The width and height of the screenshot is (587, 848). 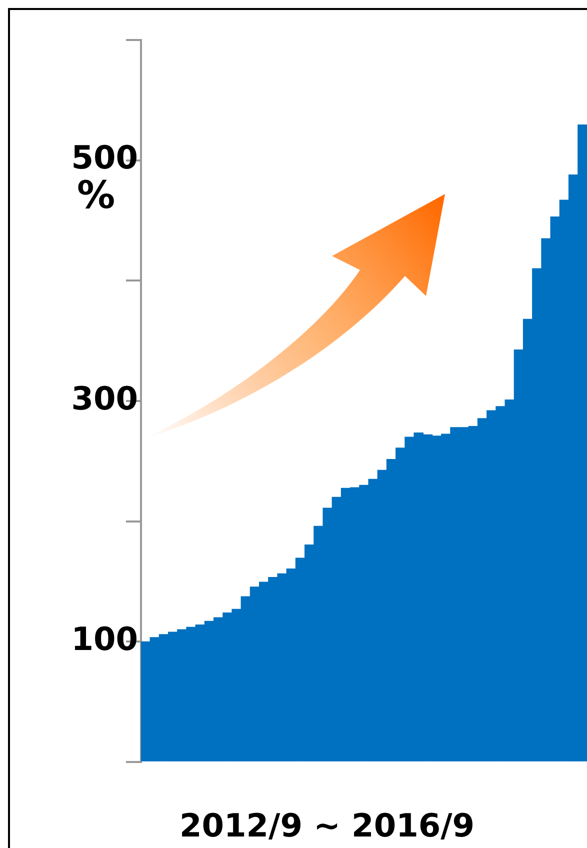 What do you see at coordinates (104, 398) in the screenshot?
I see `y-tick-label: 300` at bounding box center [104, 398].